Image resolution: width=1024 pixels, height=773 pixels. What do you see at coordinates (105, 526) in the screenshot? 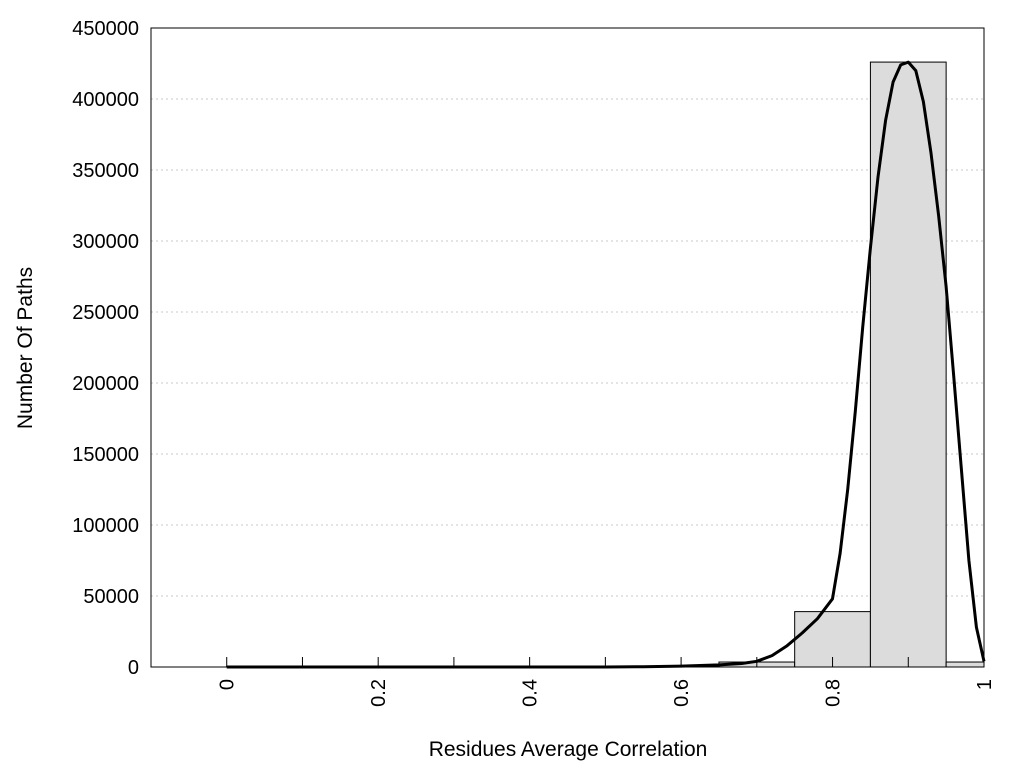
I see `y-tick-label: 100000` at bounding box center [105, 526].